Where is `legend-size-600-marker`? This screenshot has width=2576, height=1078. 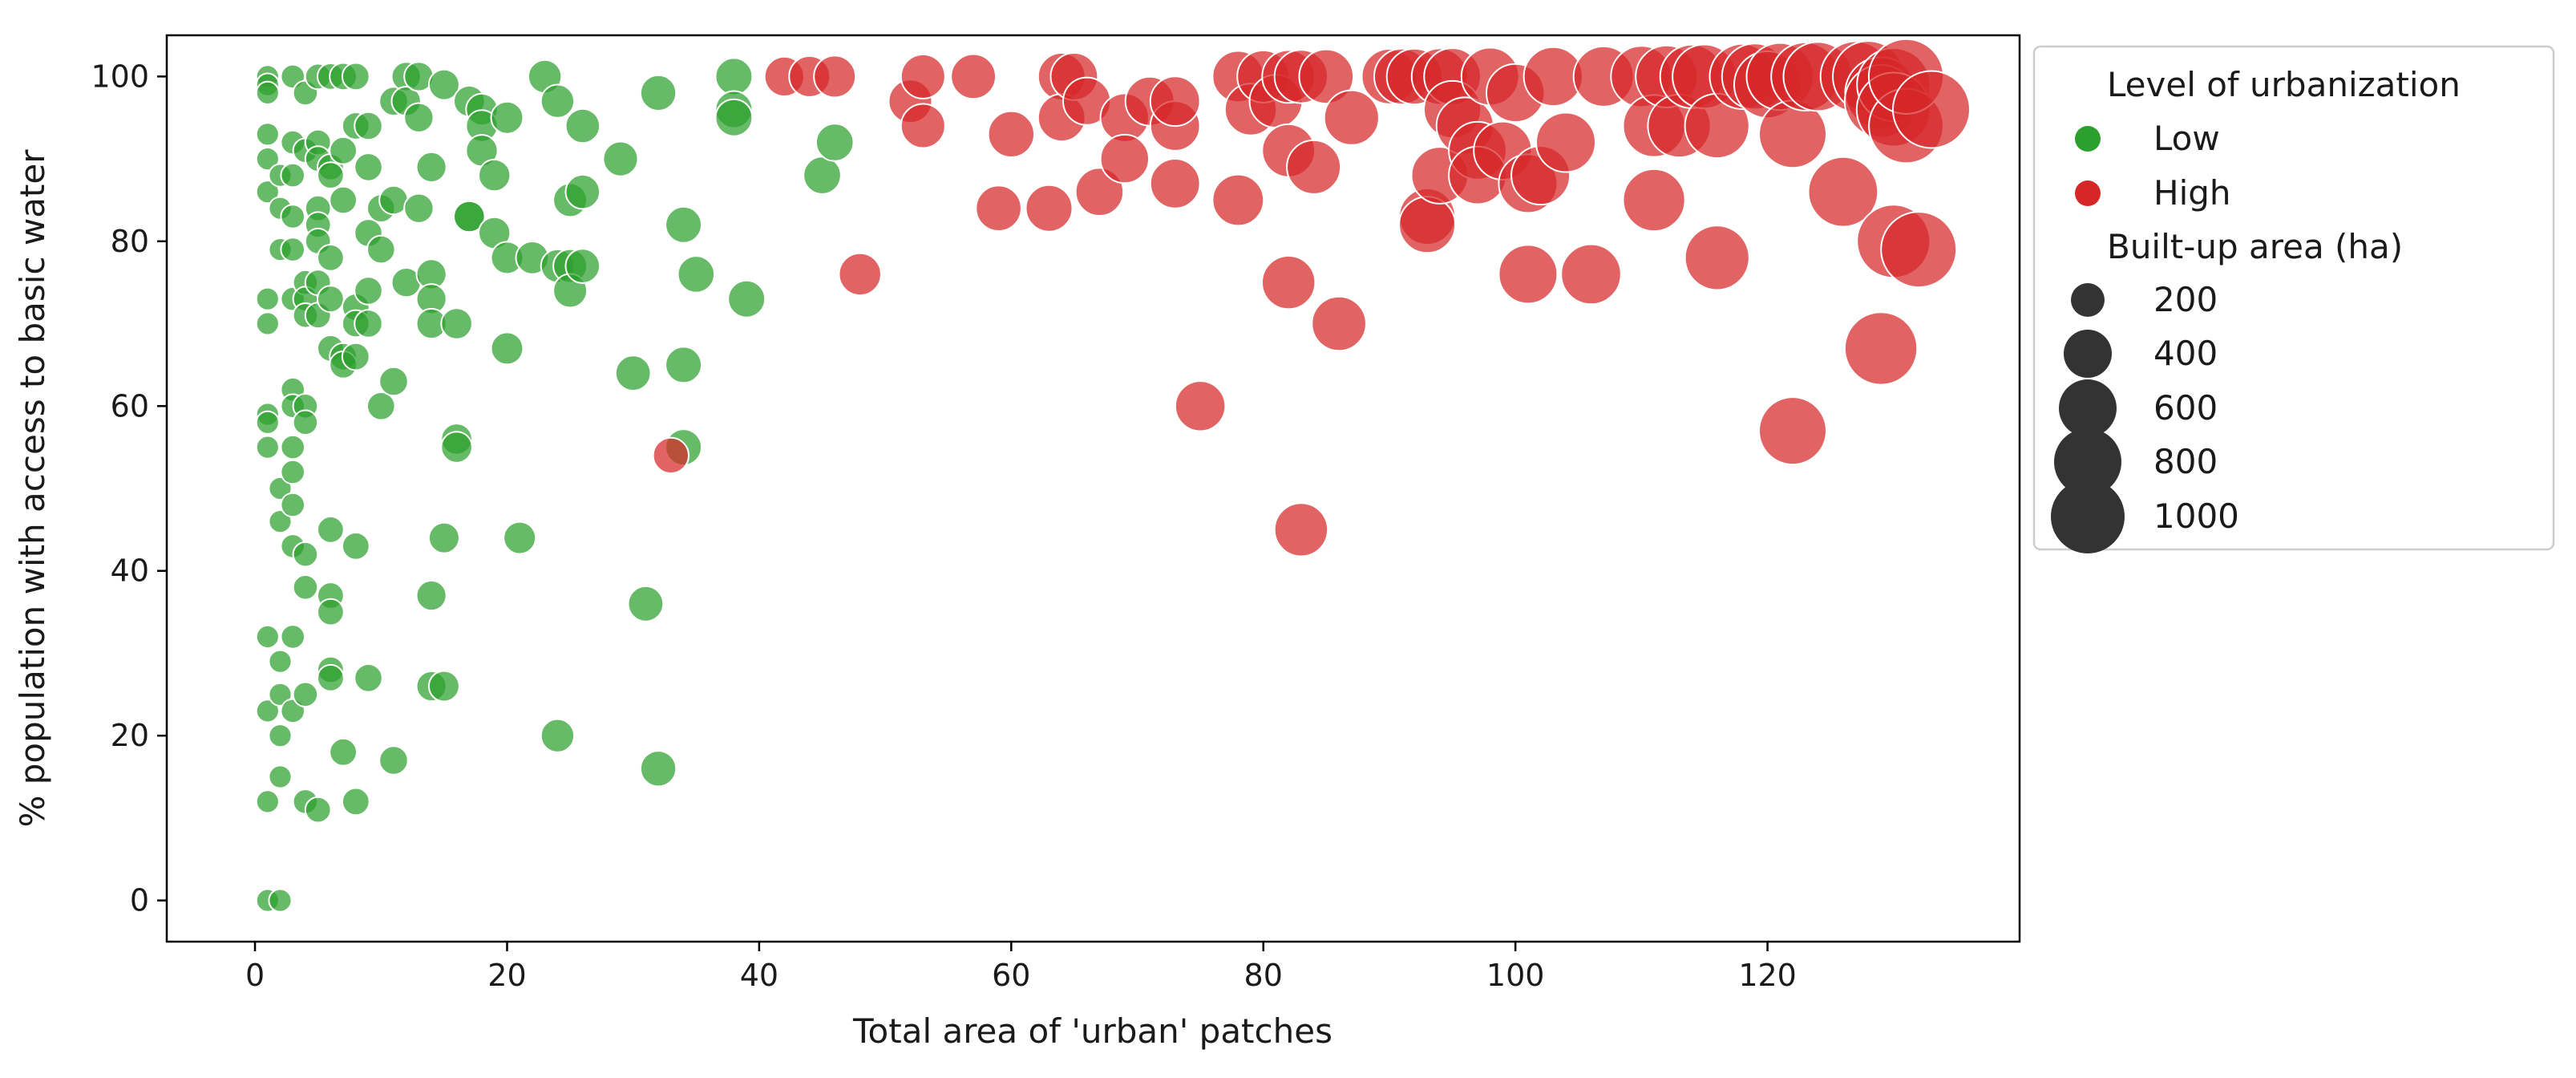
legend-size-600-marker is located at coordinates (2088, 408).